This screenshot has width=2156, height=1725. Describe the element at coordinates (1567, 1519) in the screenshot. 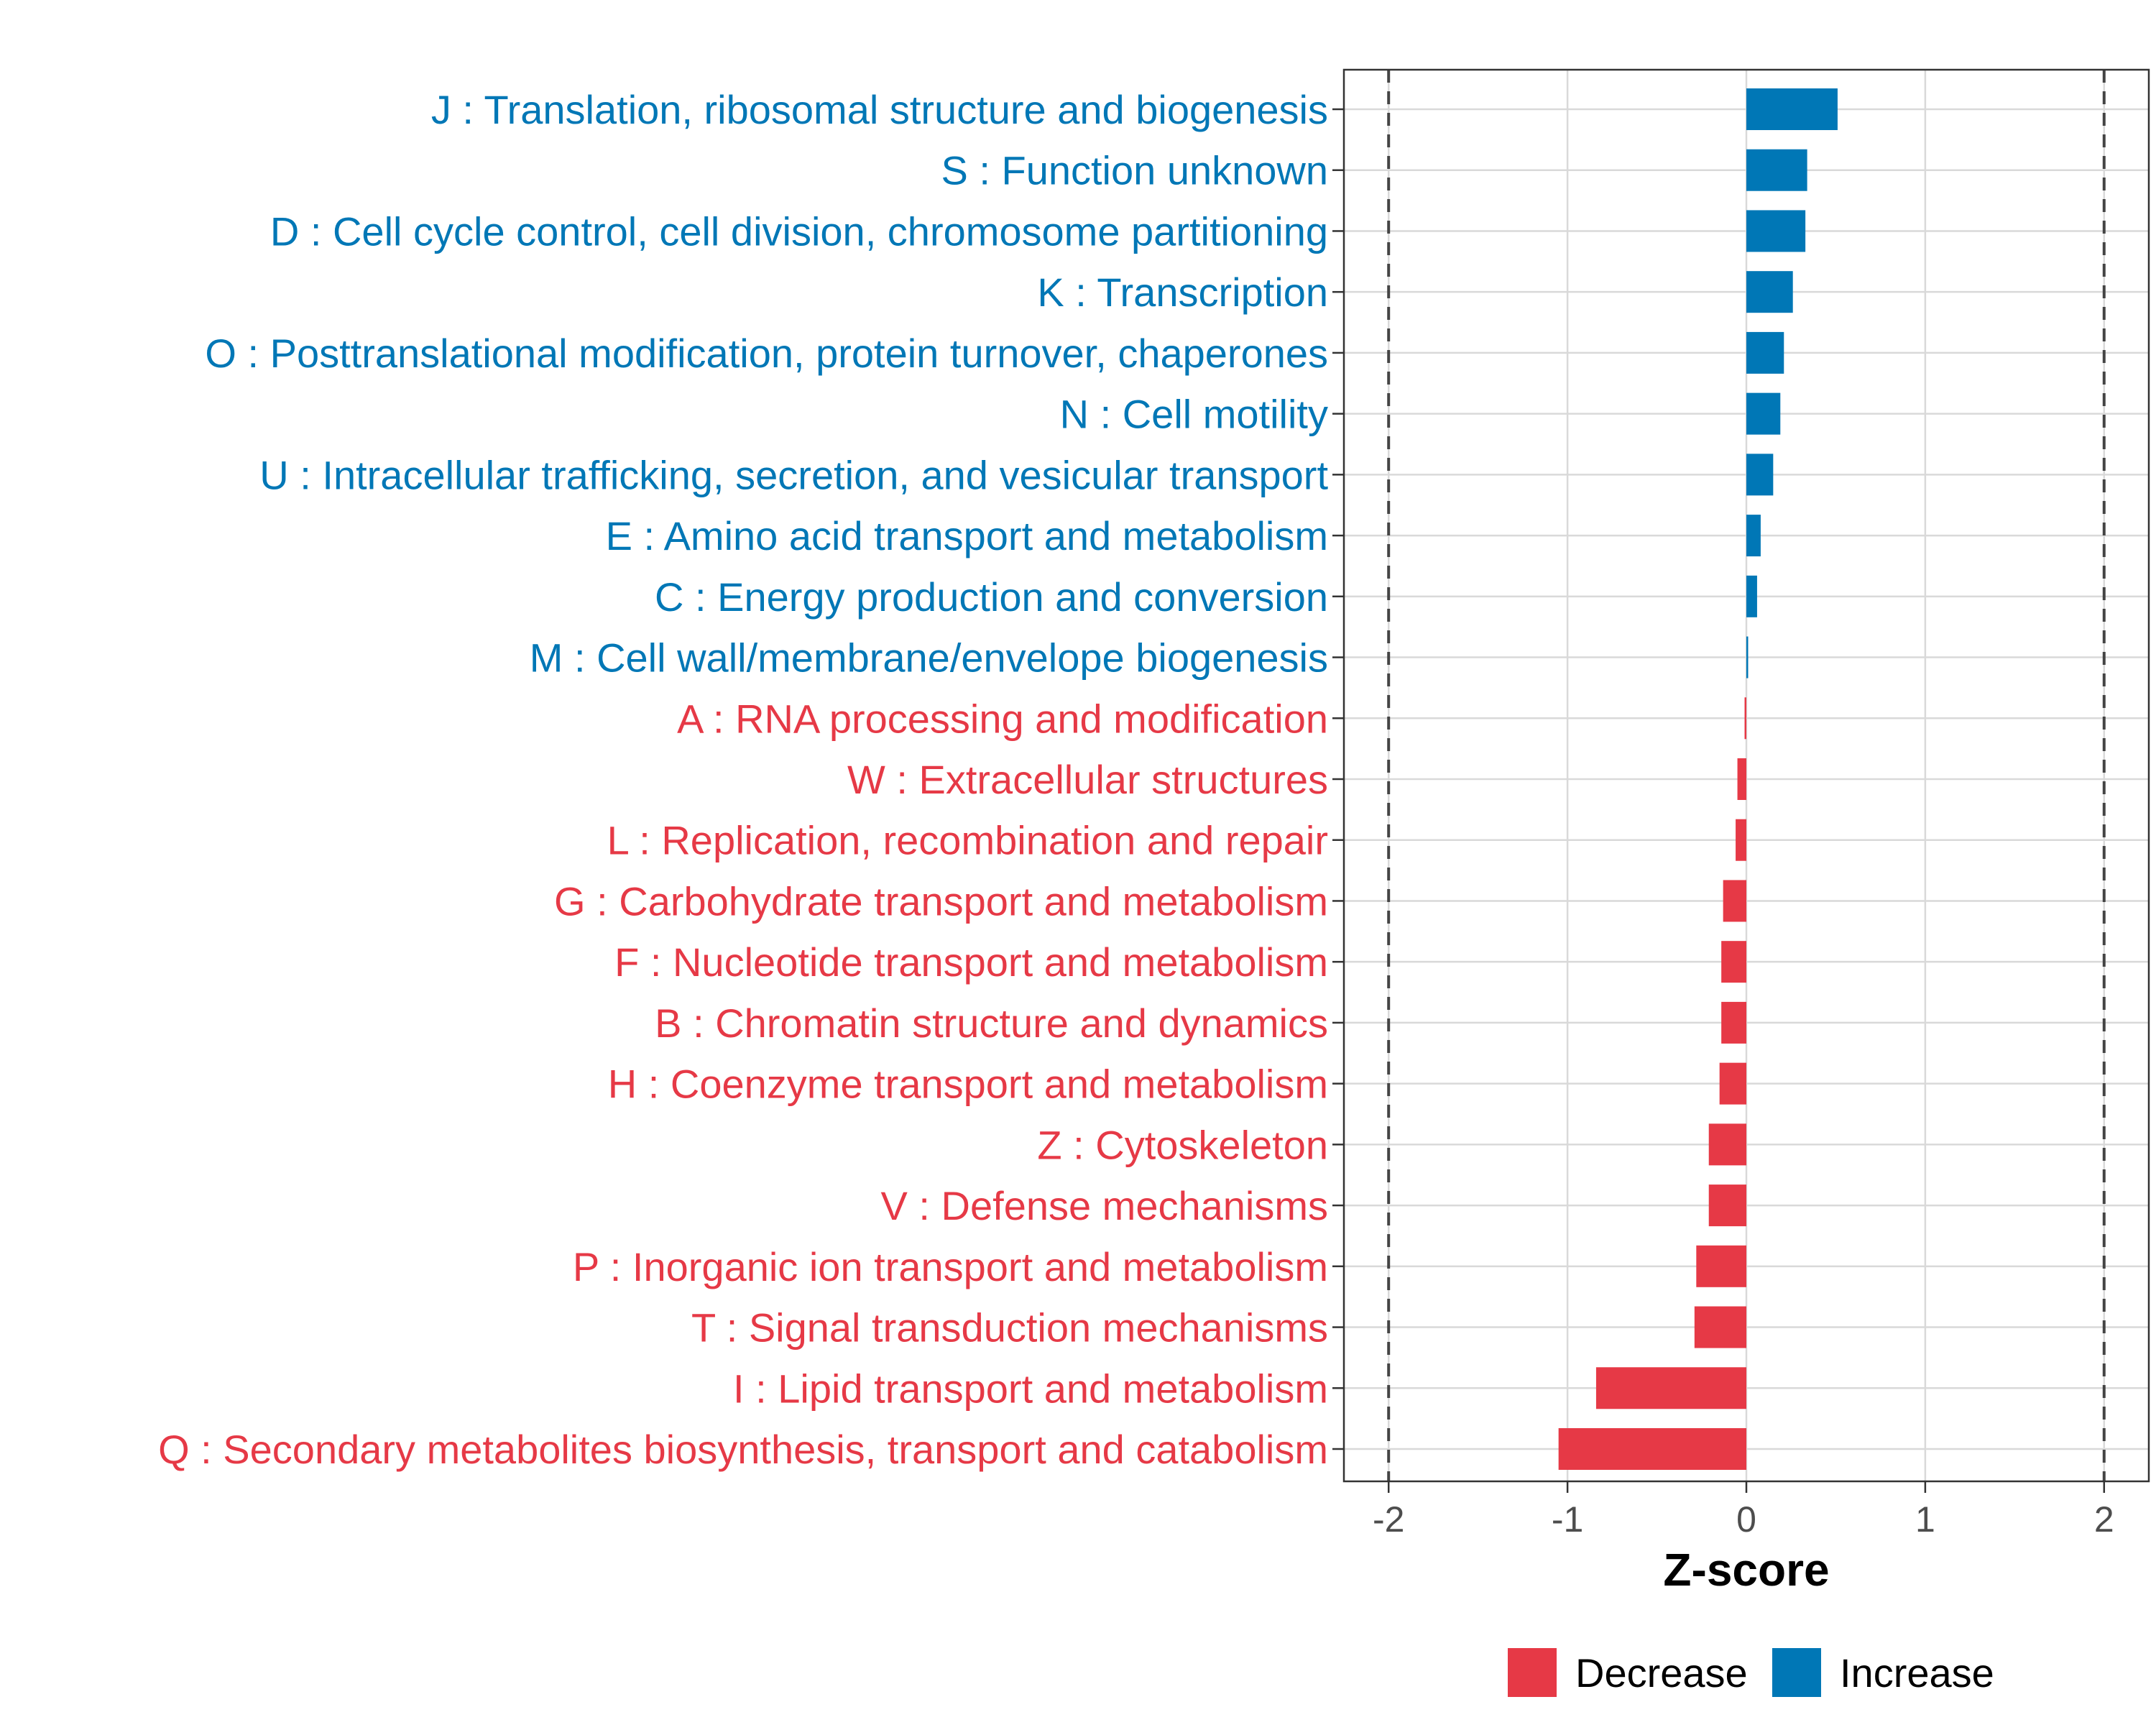

I see `x-tick-label: -1` at that location.